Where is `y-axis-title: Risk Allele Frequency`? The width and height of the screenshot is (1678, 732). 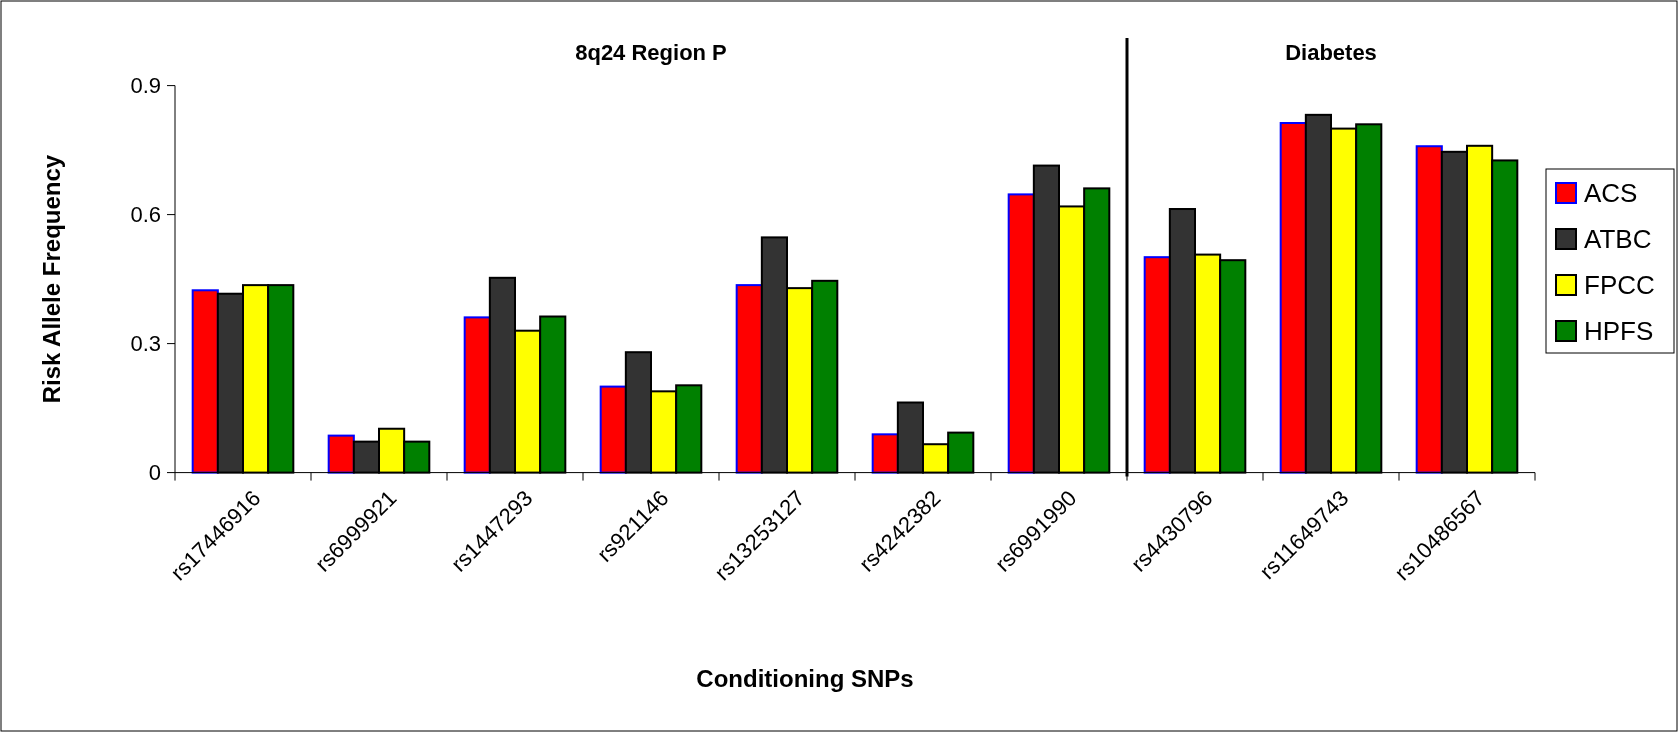 y-axis-title: Risk Allele Frequency is located at coordinates (51, 279).